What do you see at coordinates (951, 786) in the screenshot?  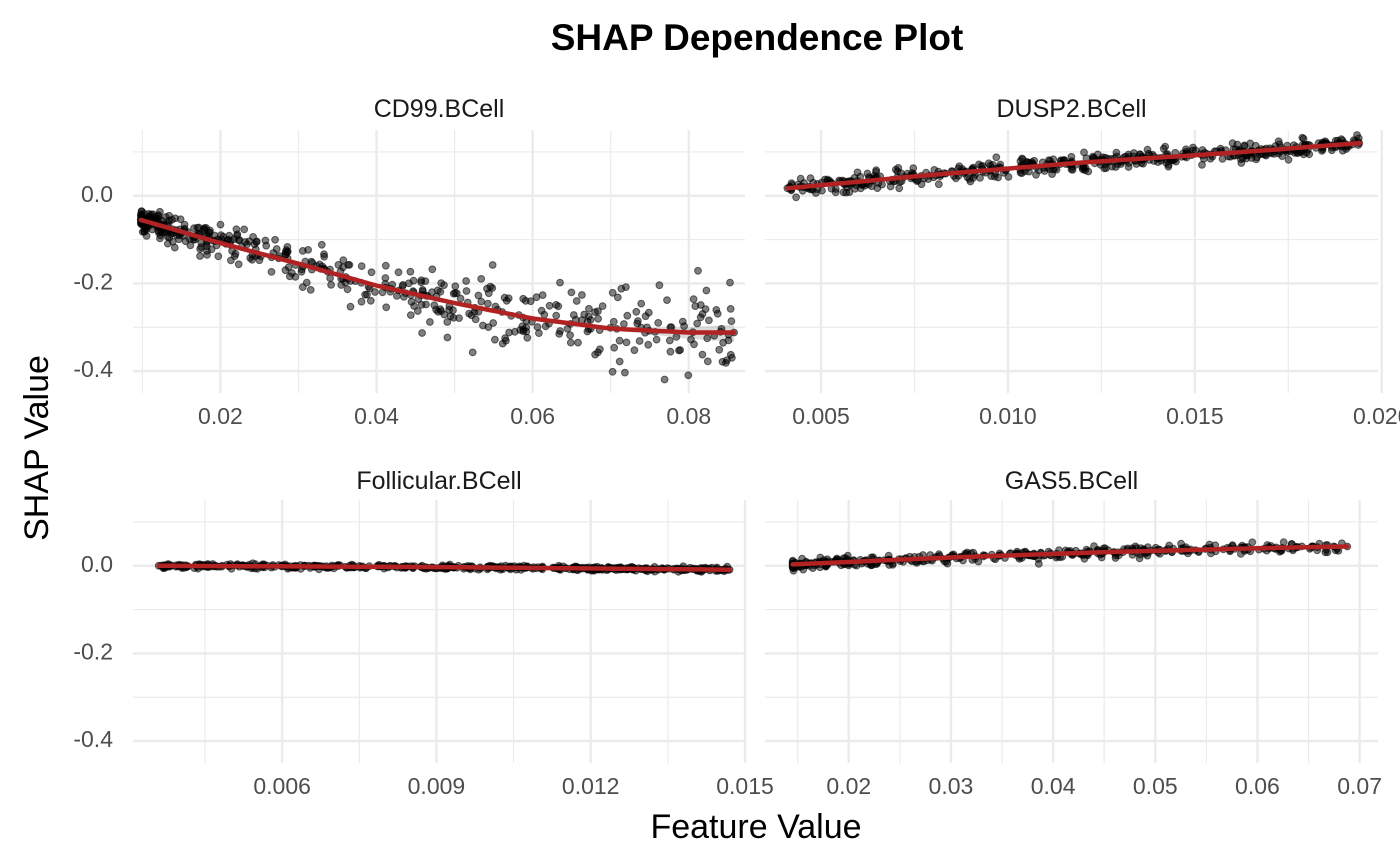 I see `x-tick-label: 0.03` at bounding box center [951, 786].